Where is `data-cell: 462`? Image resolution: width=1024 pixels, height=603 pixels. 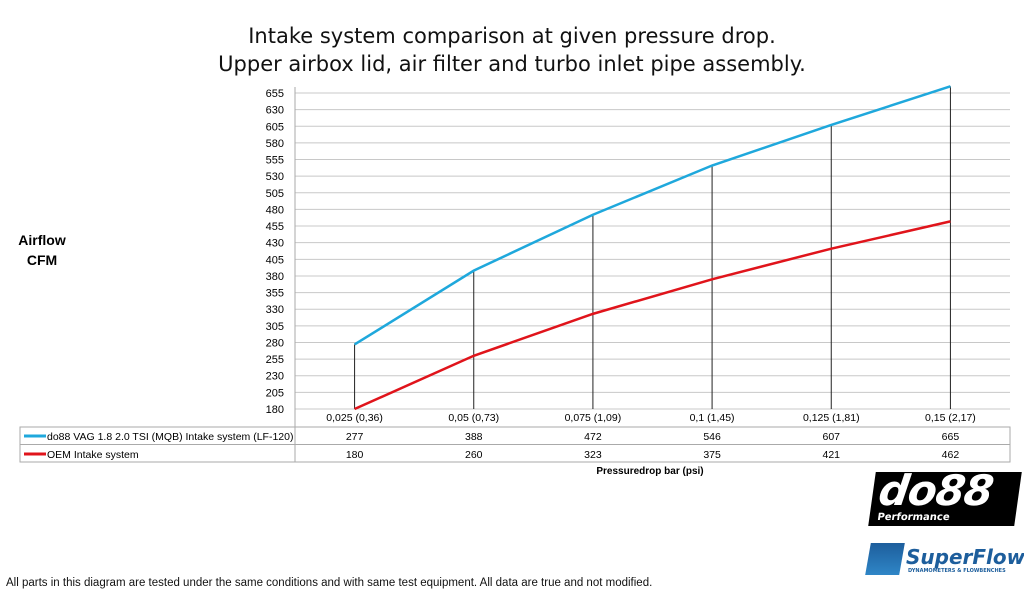 data-cell: 462 is located at coordinates (951, 455).